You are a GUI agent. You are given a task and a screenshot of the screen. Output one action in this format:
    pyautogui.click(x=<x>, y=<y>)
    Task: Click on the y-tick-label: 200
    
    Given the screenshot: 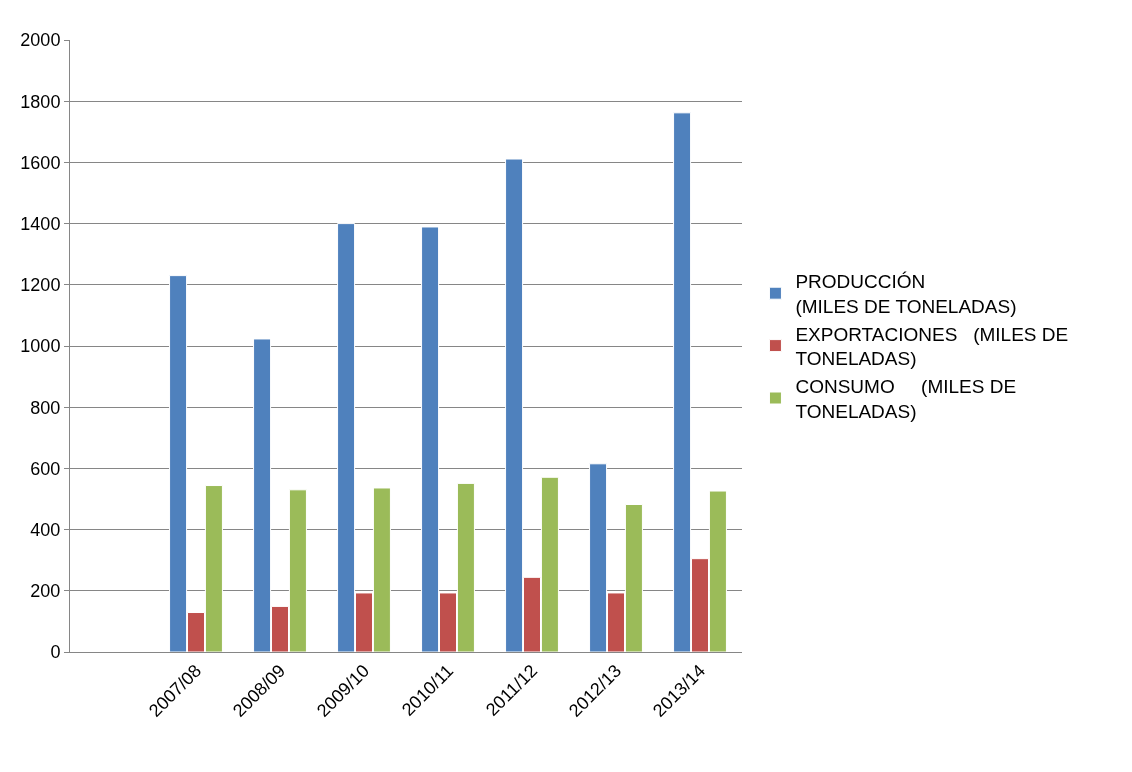 What is the action you would take?
    pyautogui.click(x=45, y=591)
    